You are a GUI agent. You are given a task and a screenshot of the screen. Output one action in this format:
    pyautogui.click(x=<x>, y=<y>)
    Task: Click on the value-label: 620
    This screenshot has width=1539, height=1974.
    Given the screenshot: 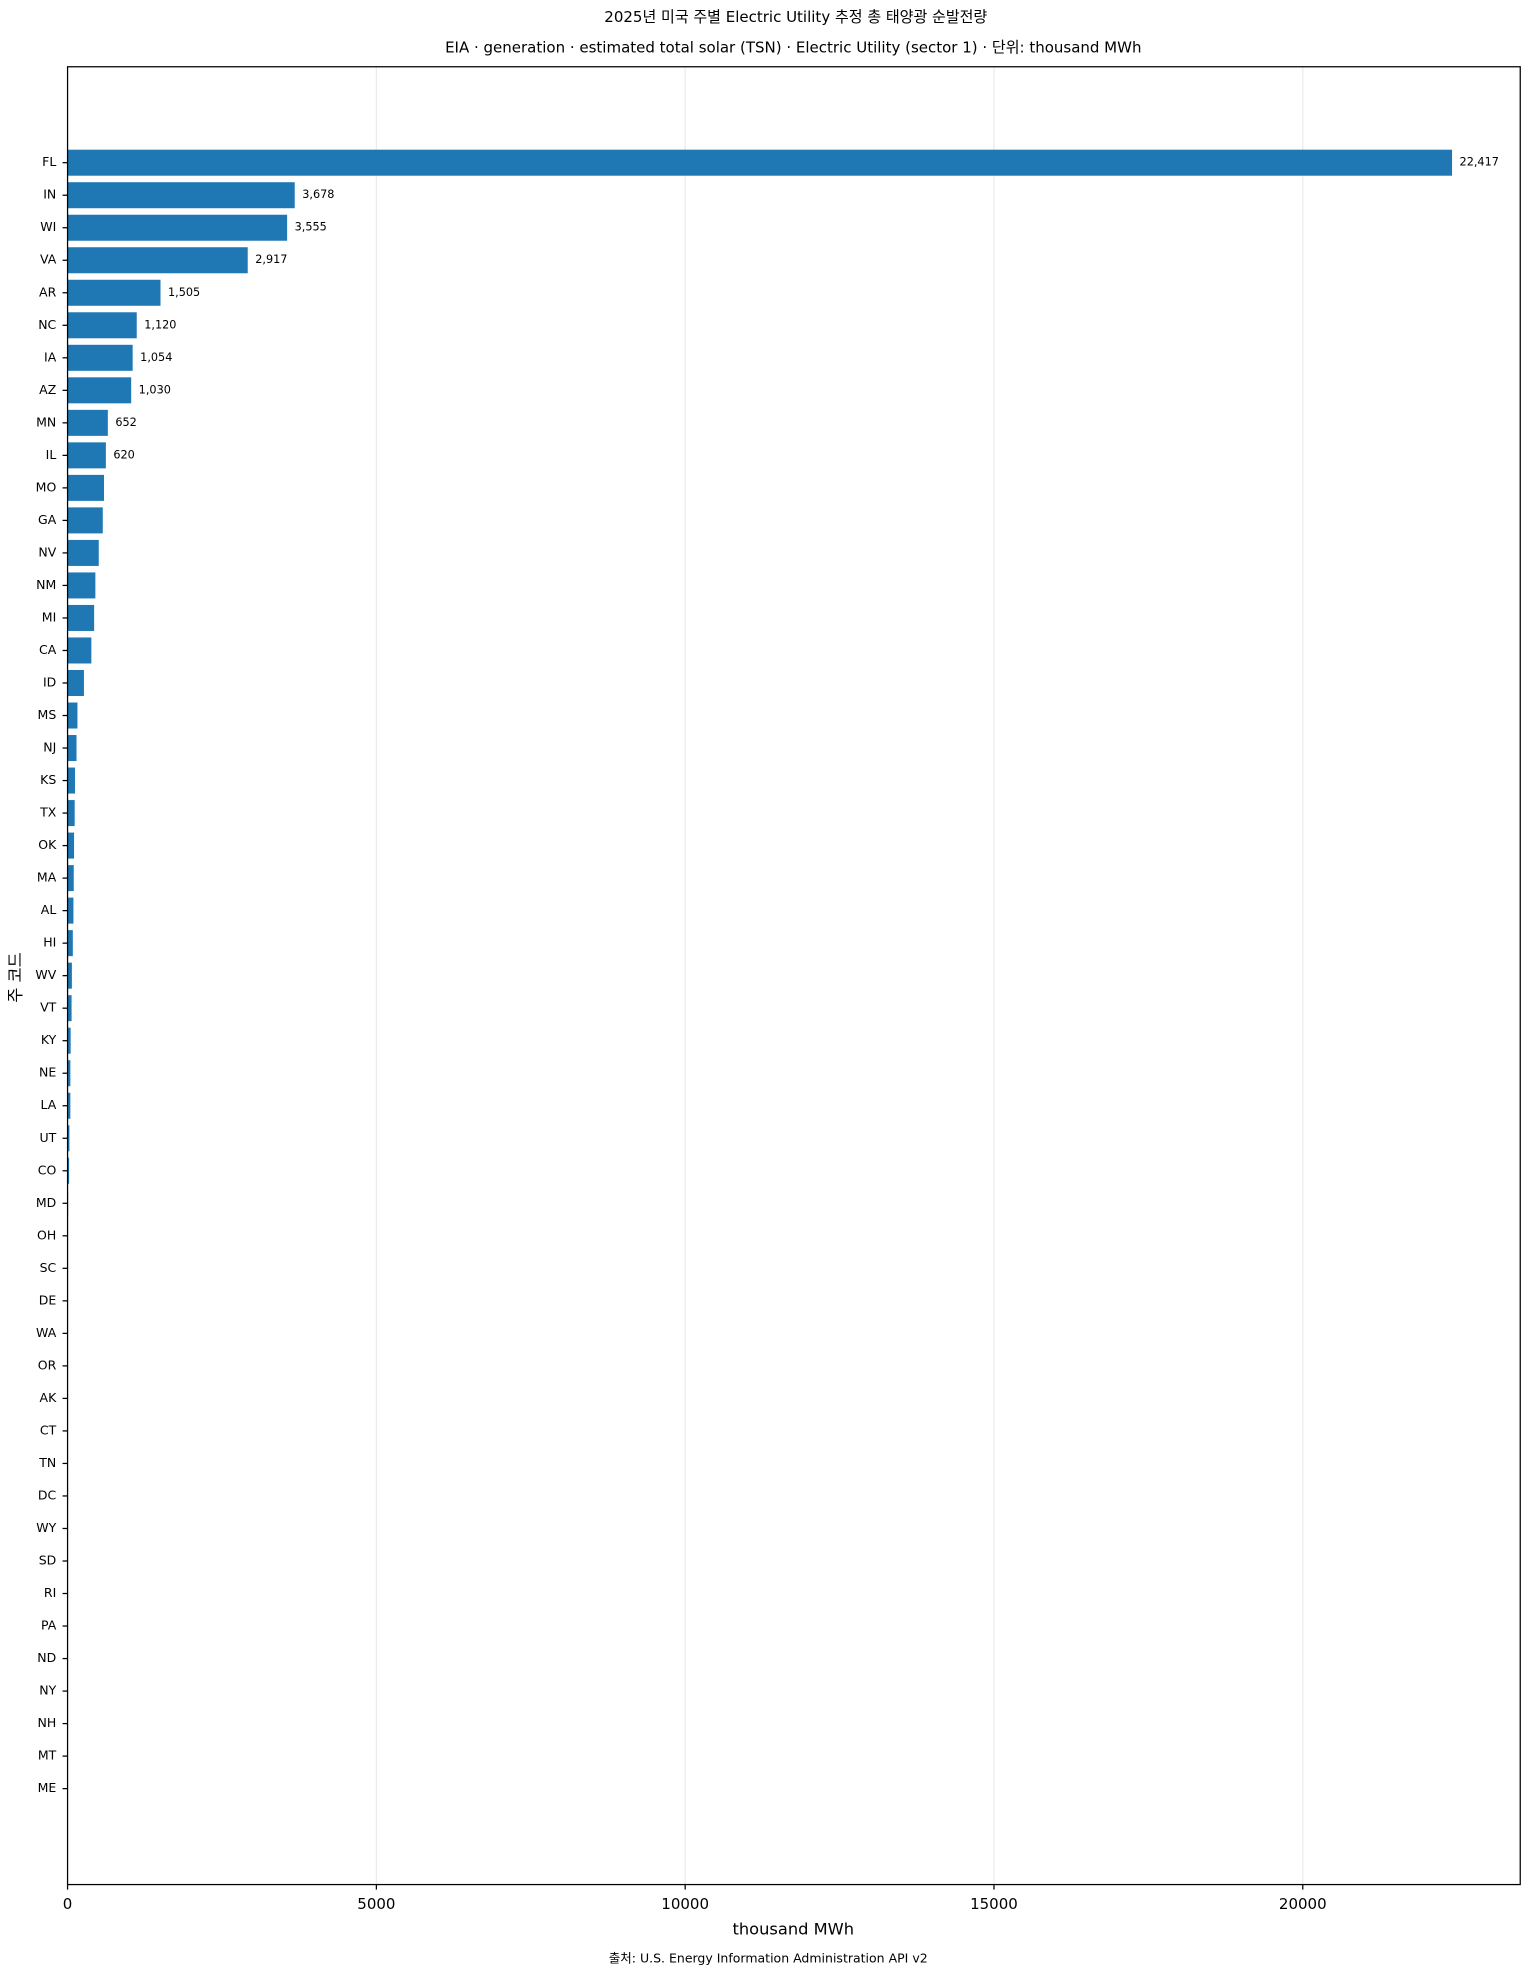 What is the action you would take?
    pyautogui.click(x=123, y=454)
    